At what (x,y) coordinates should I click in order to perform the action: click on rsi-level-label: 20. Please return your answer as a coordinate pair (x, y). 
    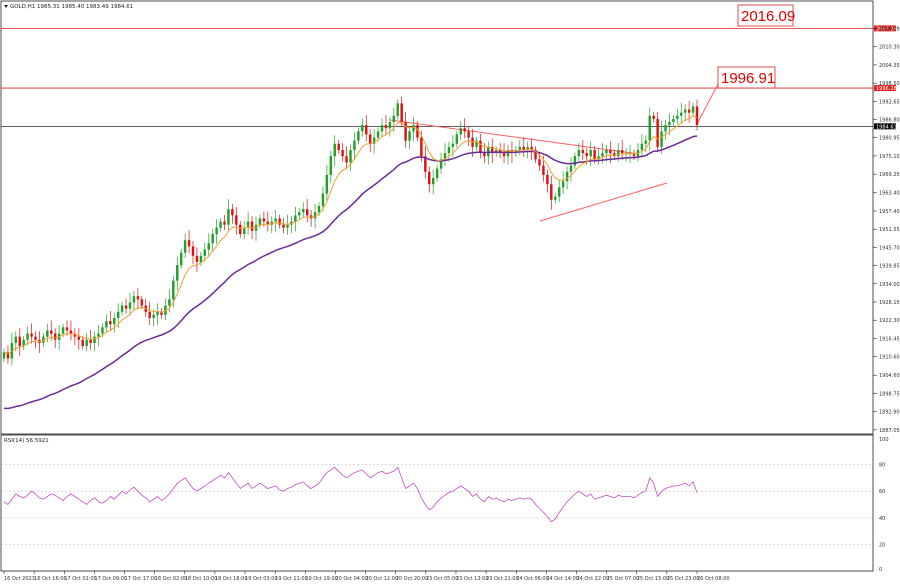
    Looking at the image, I should click on (882, 545).